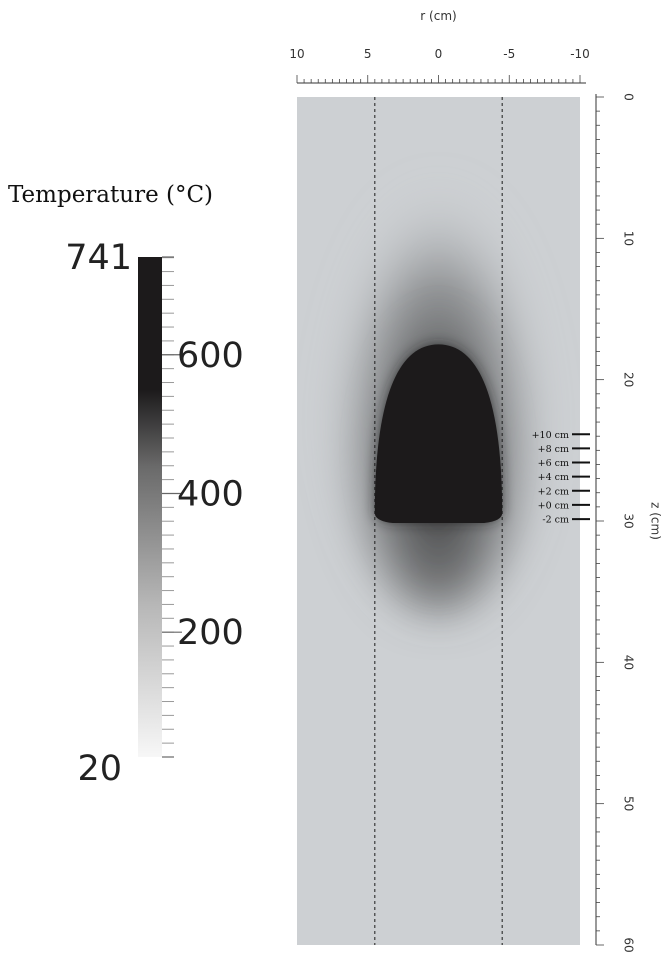  What do you see at coordinates (629, 803) in the screenshot?
I see `z-axis-tick-label: 50` at bounding box center [629, 803].